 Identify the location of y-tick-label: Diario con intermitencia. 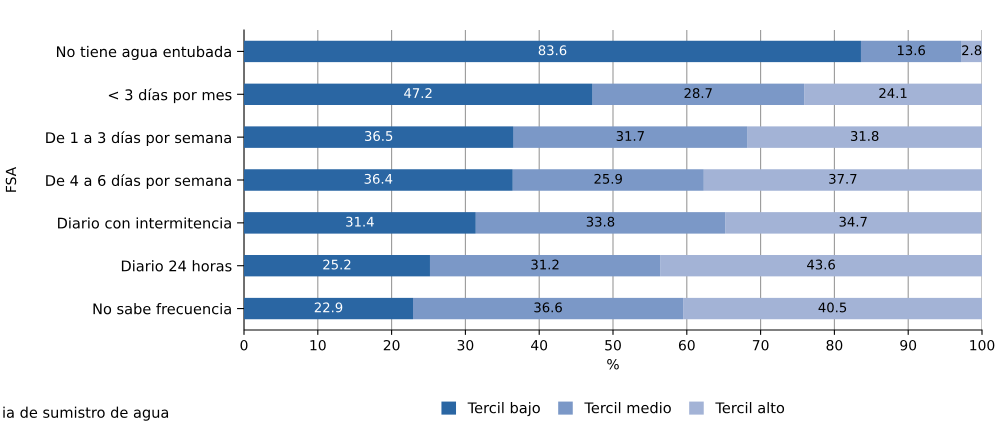
(144, 223).